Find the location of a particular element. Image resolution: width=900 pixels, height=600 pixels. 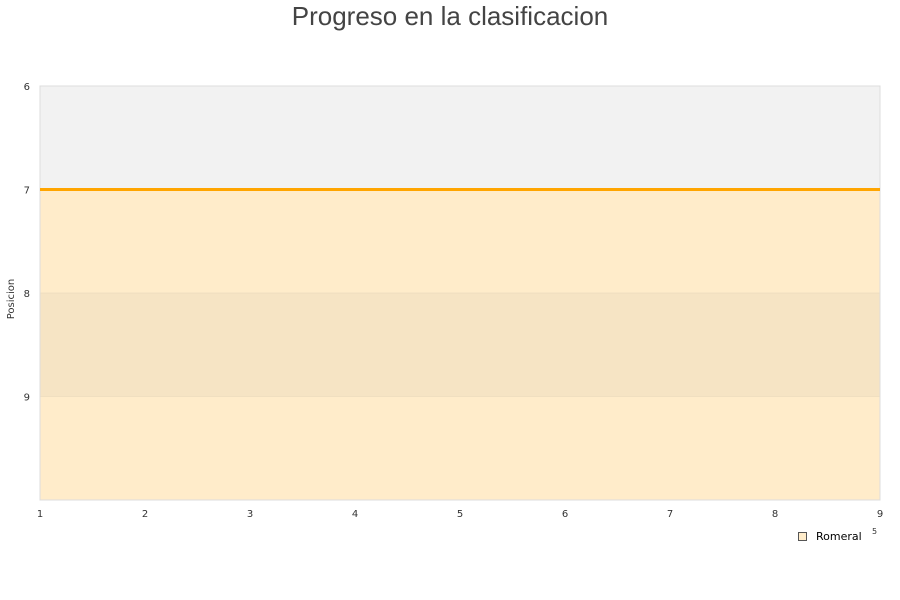

x-tick-label: 8 is located at coordinates (775, 514).